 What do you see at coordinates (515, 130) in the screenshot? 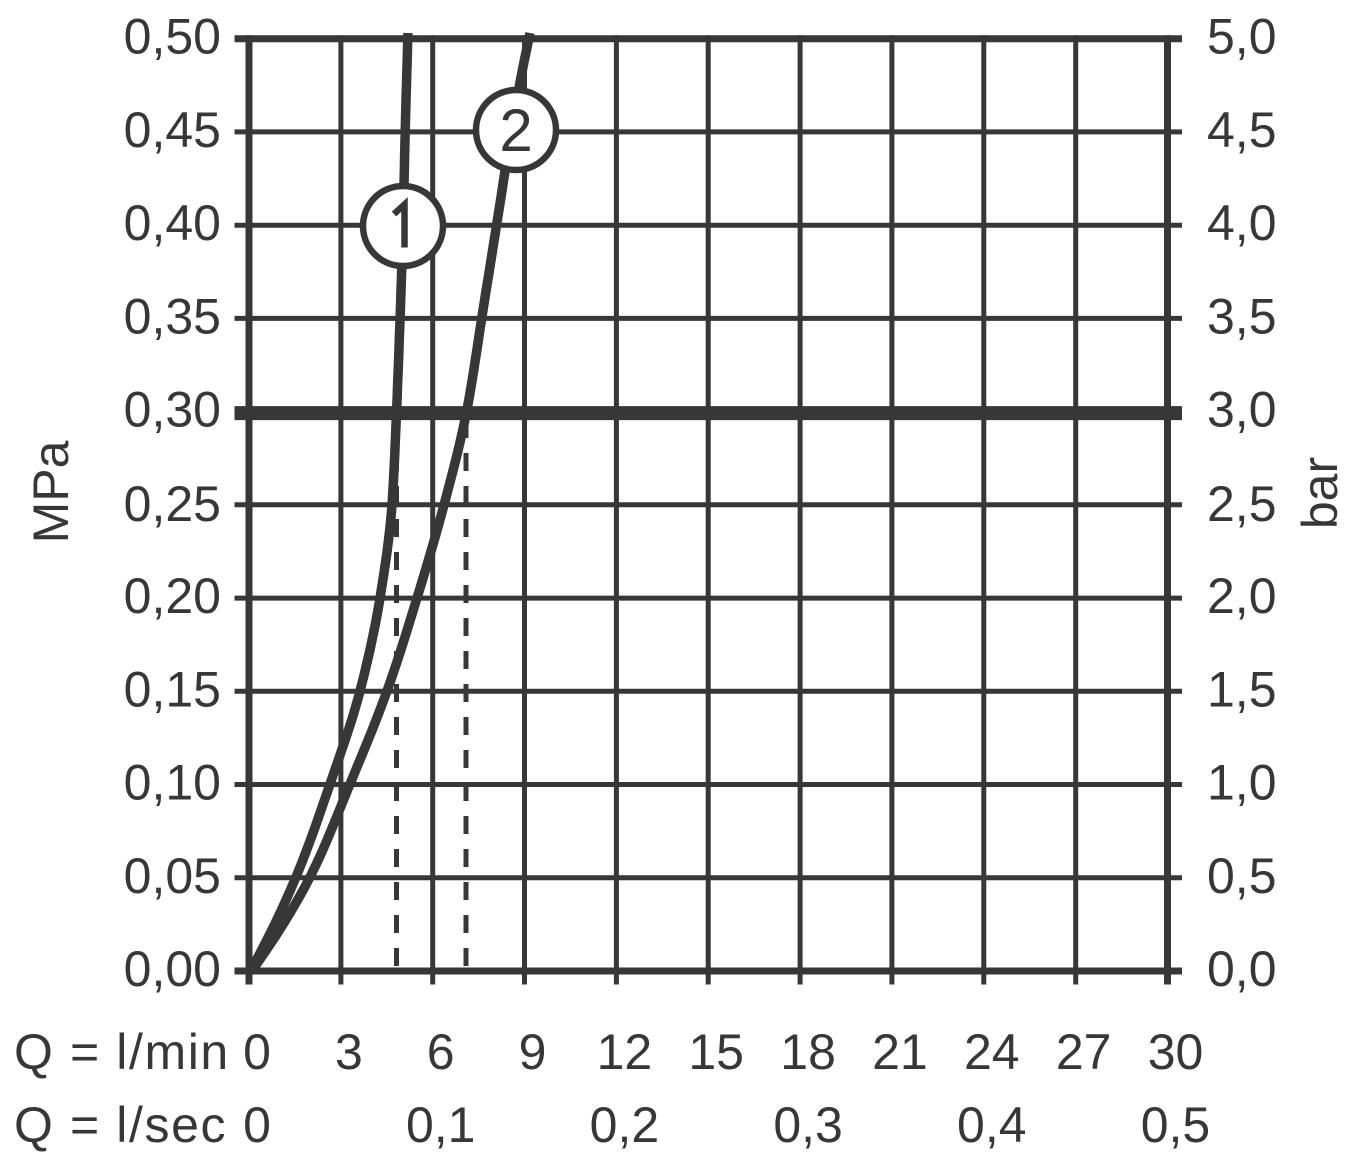
I see `svg-text: 2` at bounding box center [515, 130].